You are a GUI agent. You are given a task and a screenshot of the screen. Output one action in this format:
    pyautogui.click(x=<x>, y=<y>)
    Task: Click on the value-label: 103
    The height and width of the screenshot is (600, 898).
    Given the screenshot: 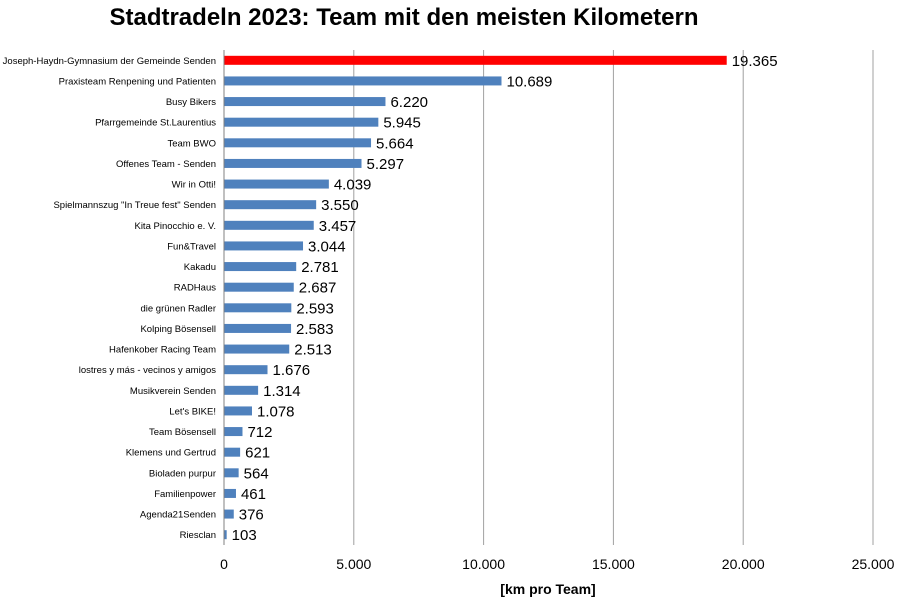 What is the action you would take?
    pyautogui.click(x=244, y=535)
    